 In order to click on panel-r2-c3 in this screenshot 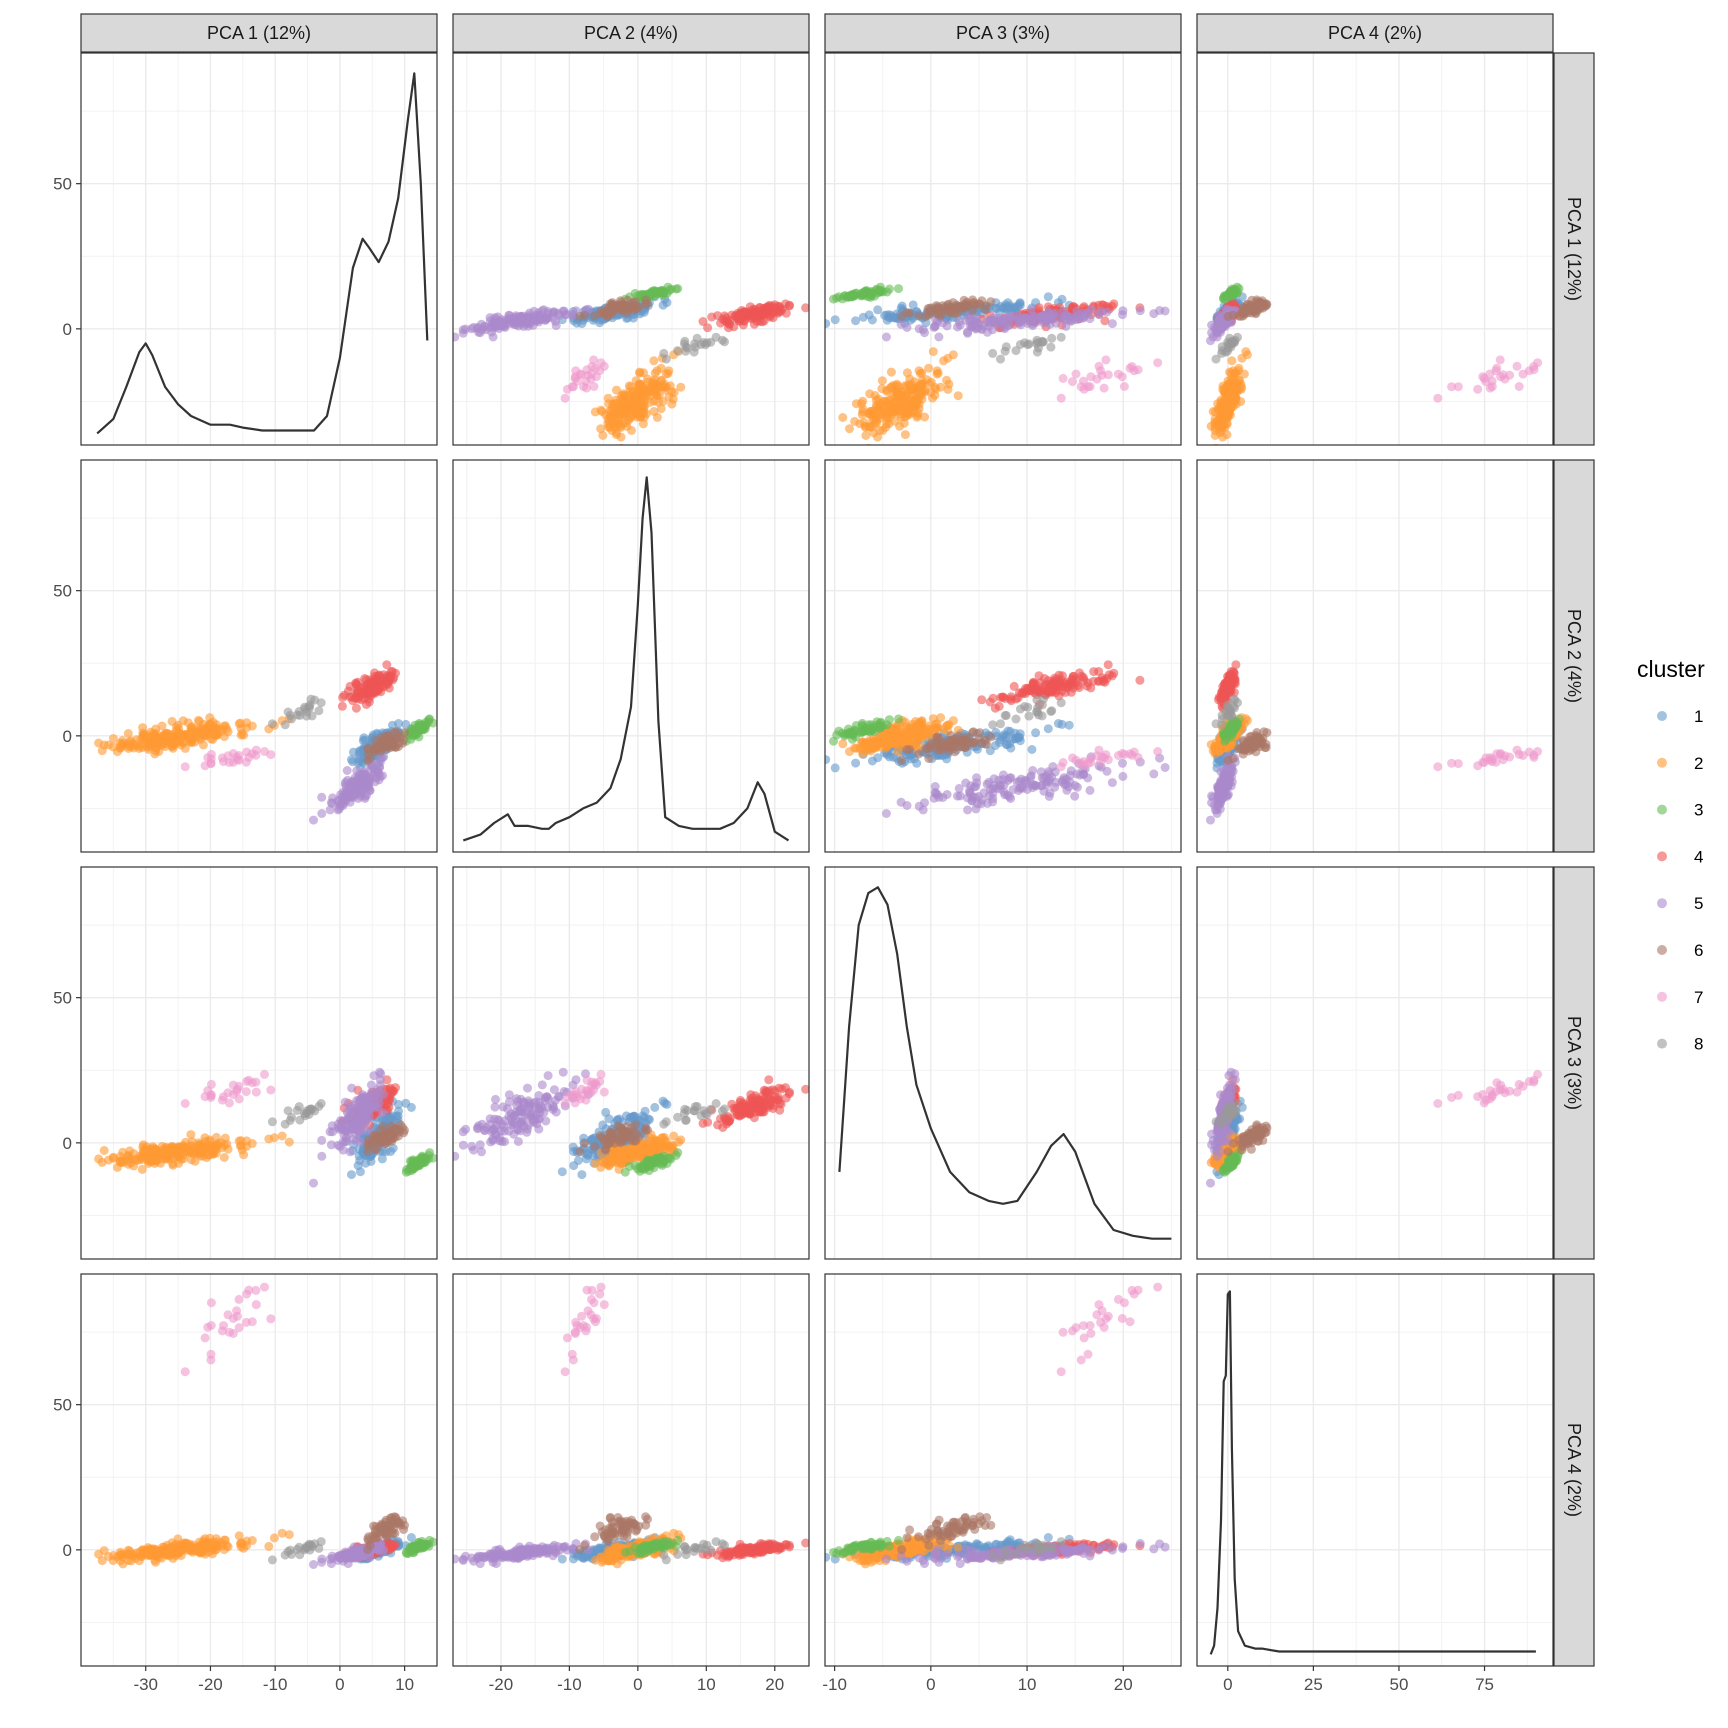, I will do `click(1003, 656)`.